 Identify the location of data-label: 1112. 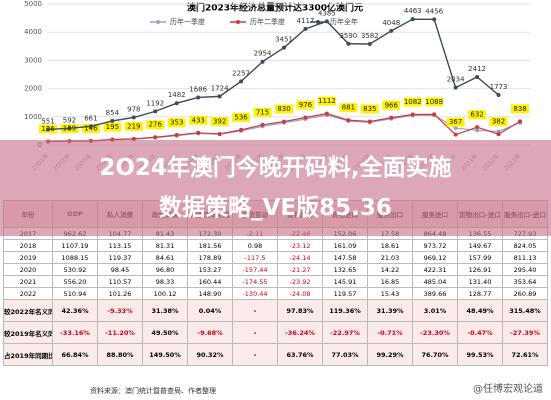
(327, 101).